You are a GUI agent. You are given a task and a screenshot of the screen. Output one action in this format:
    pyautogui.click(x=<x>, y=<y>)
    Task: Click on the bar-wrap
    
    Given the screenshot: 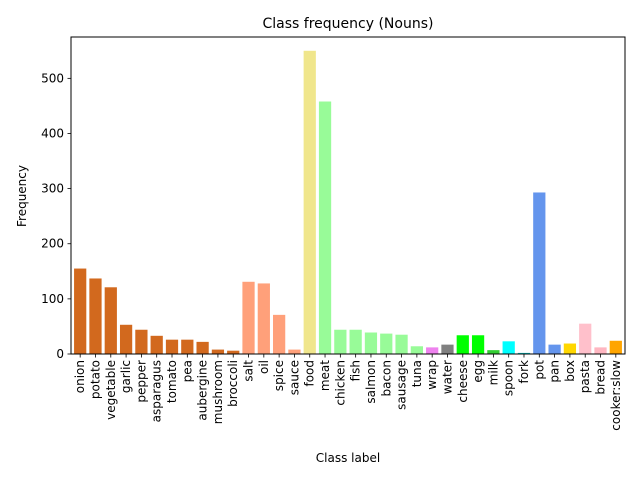 What is the action you would take?
    pyautogui.click(x=432, y=350)
    